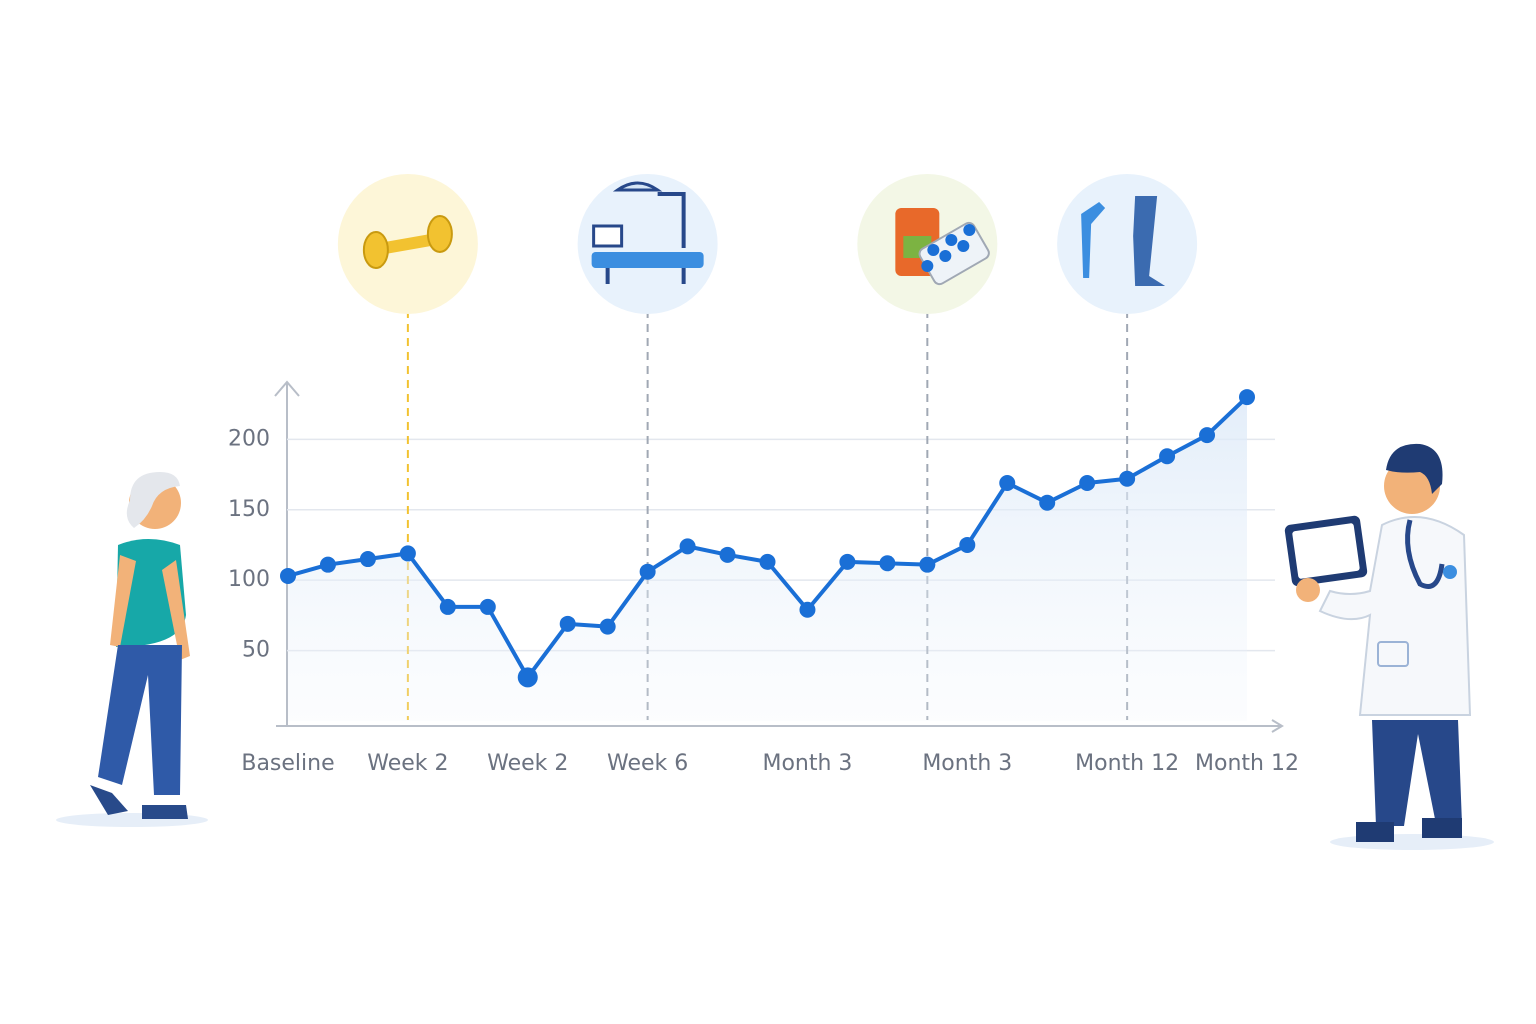 The width and height of the screenshot is (1536, 1024). What do you see at coordinates (942, 247) in the screenshot?
I see `medication-icon` at bounding box center [942, 247].